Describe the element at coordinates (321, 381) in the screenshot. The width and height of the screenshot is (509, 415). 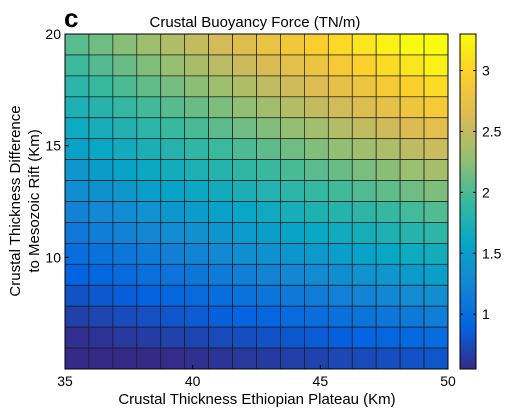
I see `x-tick-label: 45` at that location.